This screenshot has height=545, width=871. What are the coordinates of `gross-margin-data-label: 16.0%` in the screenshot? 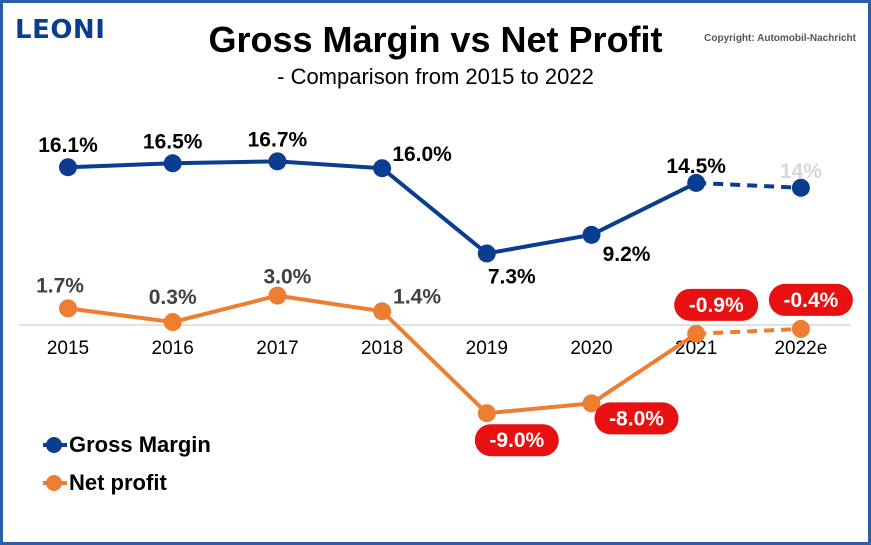 It's located at (422, 154).